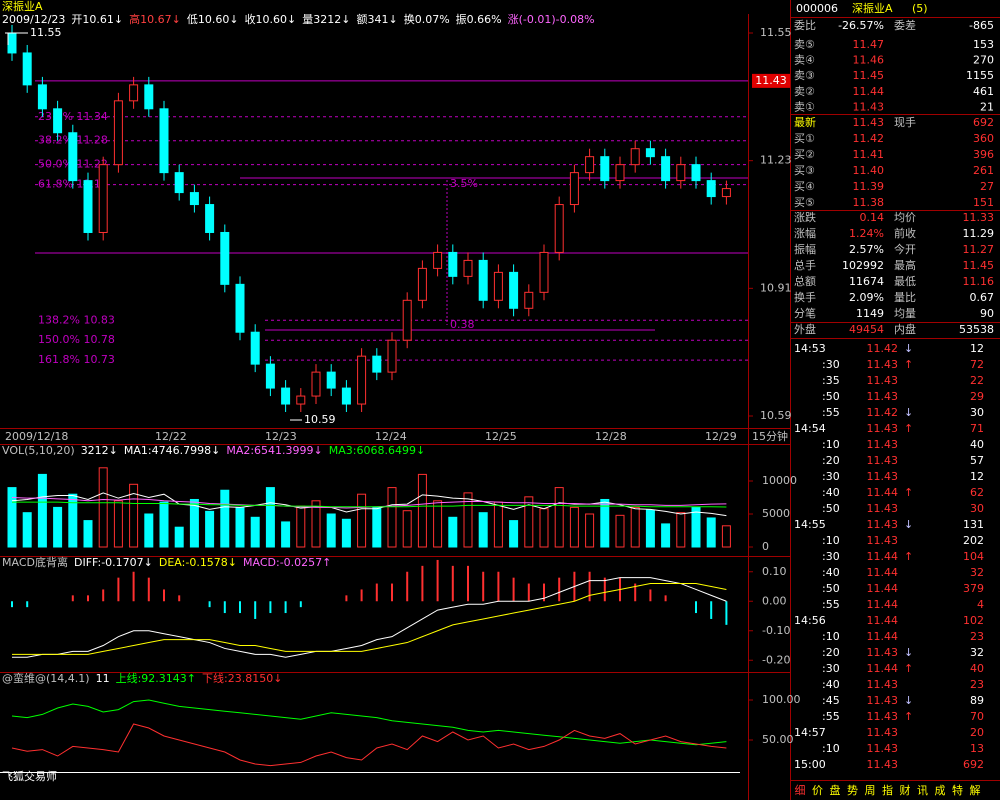 This screenshot has width=1000, height=800. What do you see at coordinates (977, 460) in the screenshot?
I see `cell: 57` at bounding box center [977, 460].